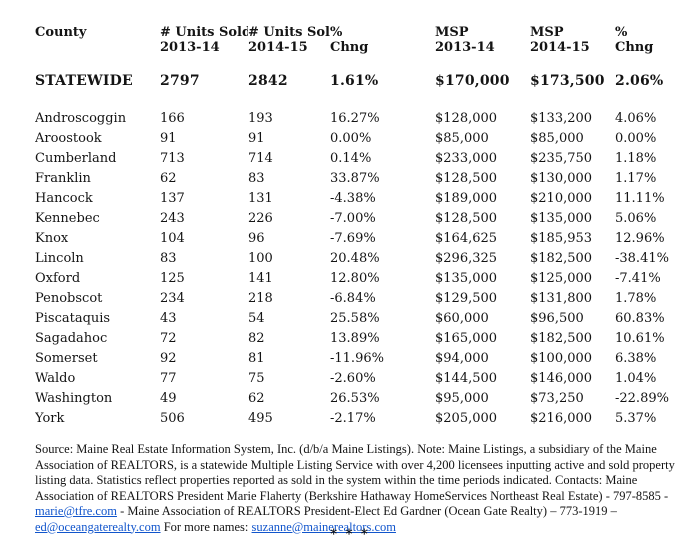 The image size is (700, 539). What do you see at coordinates (557, 398) in the screenshot?
I see `msp-2014-15-cell: $73,250` at bounding box center [557, 398].